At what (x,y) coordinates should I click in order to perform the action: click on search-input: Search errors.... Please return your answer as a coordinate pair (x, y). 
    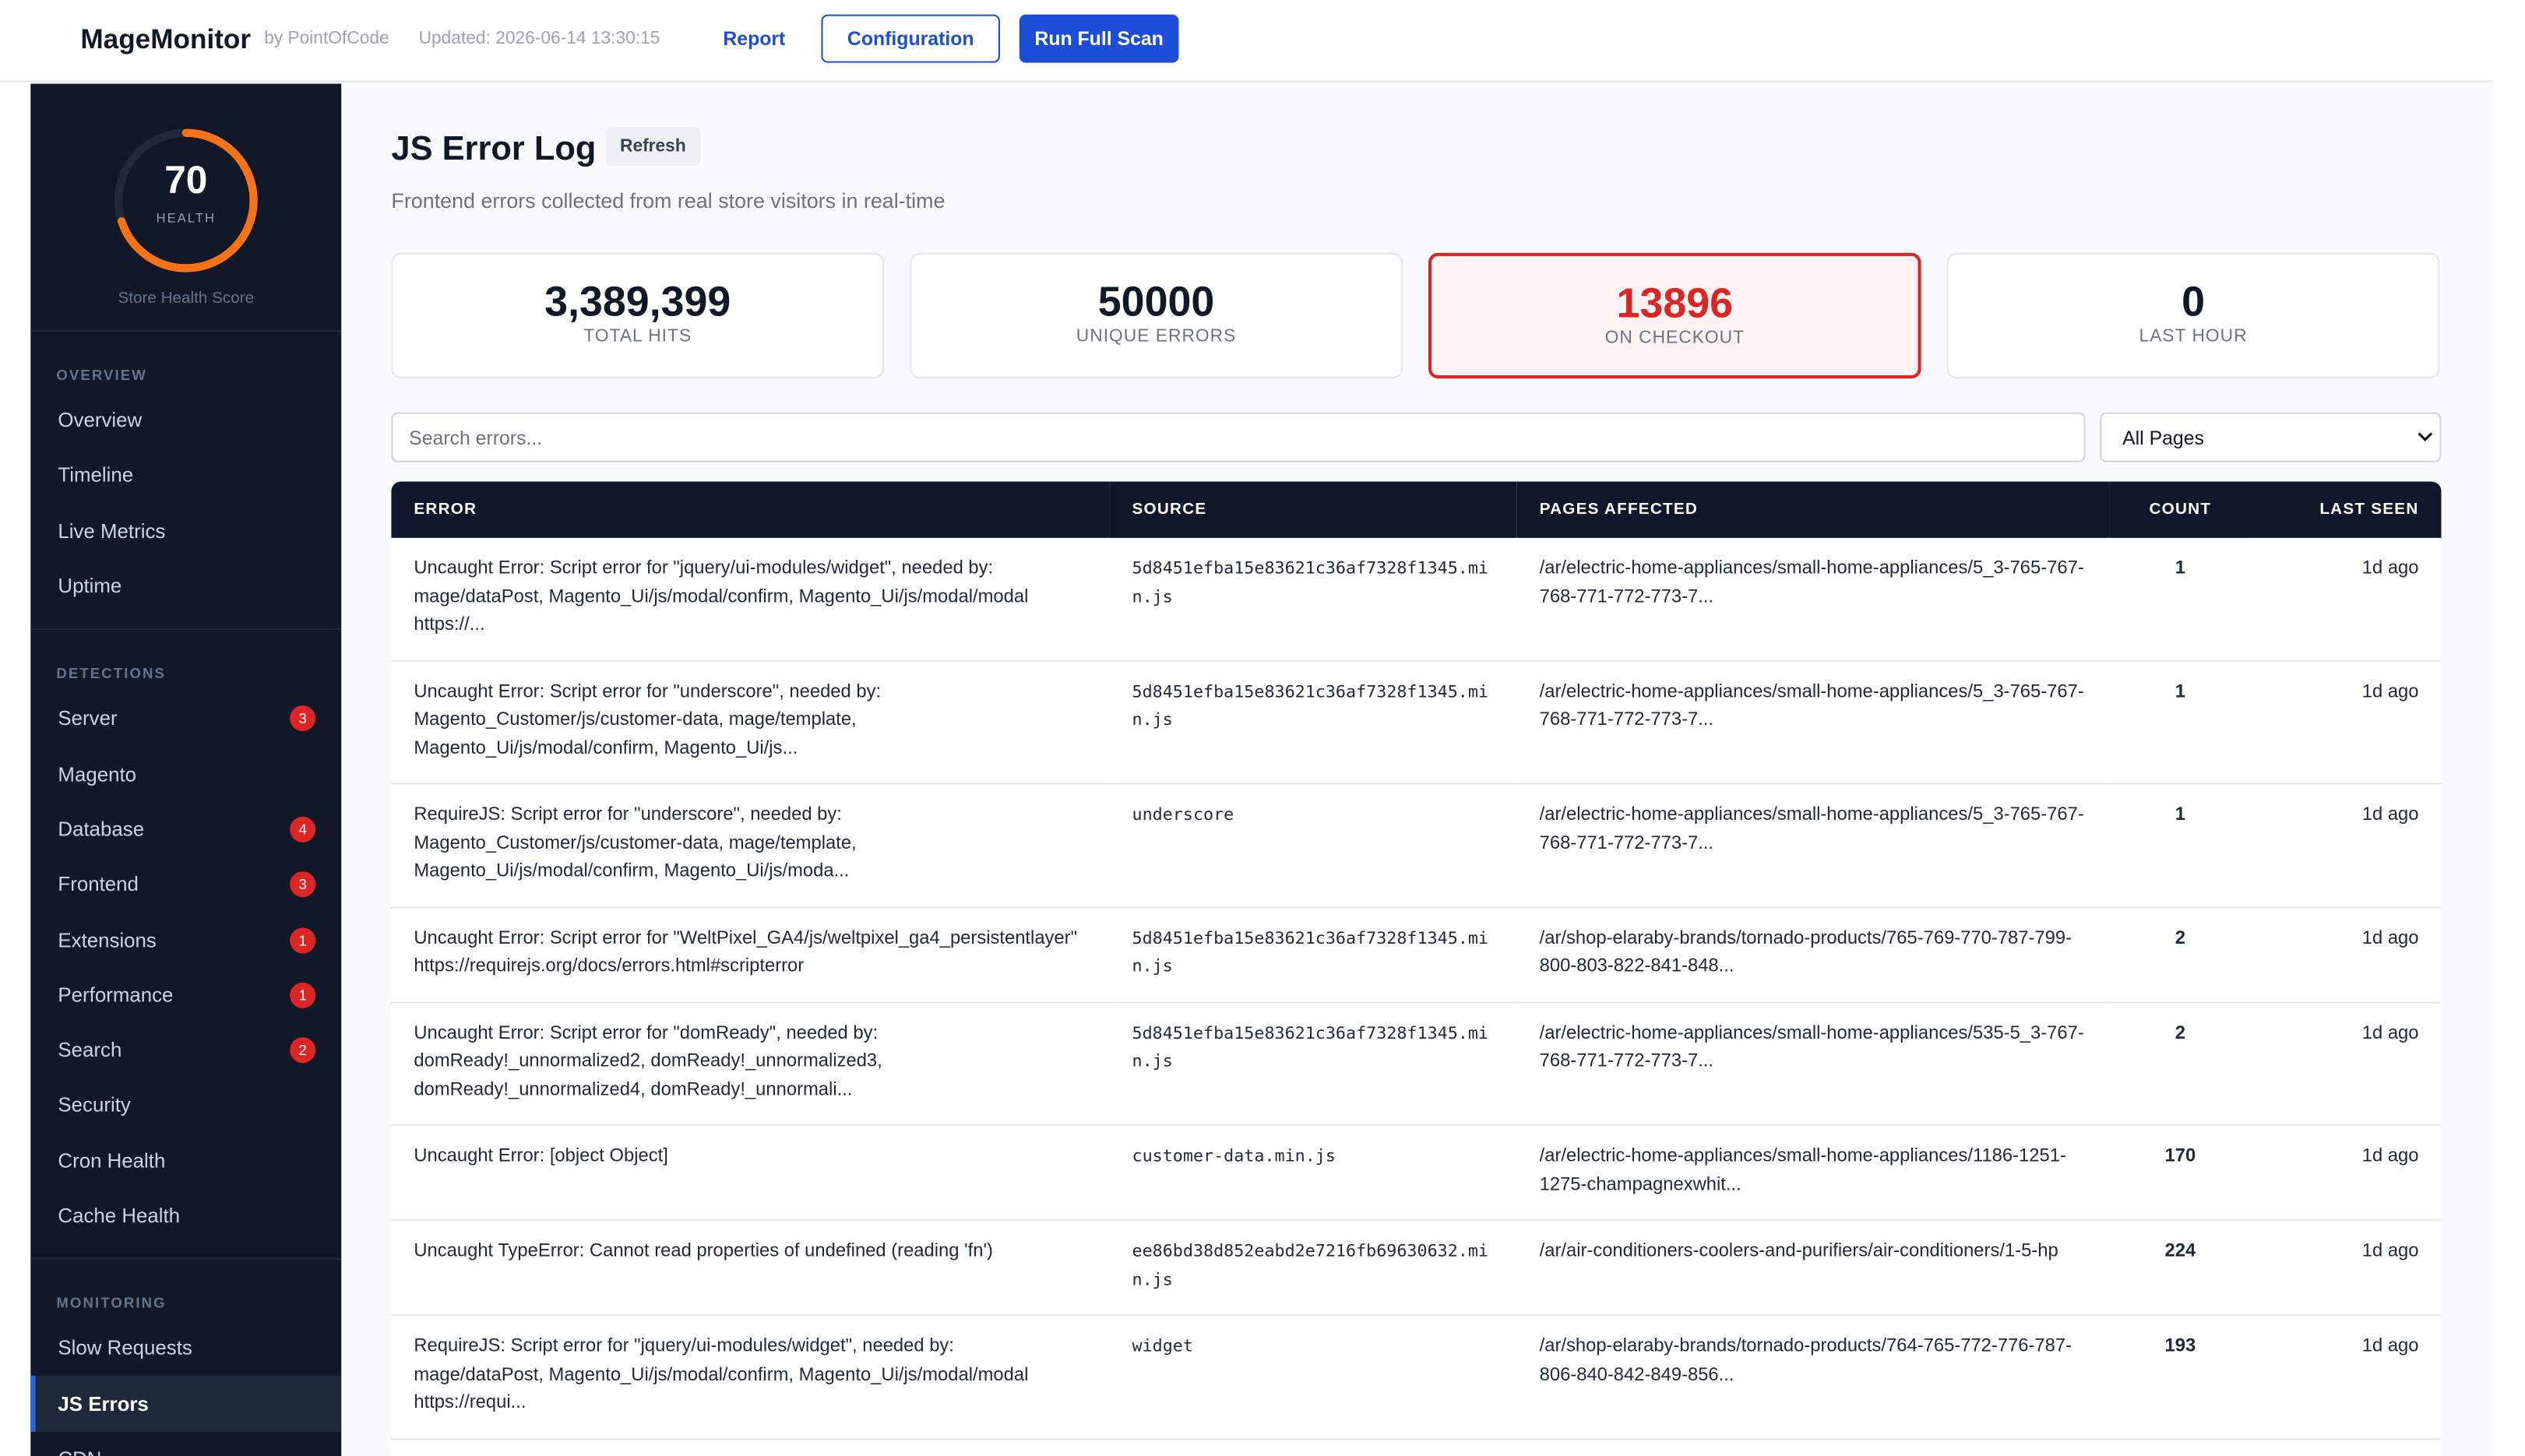
    Looking at the image, I should click on (1238, 437).